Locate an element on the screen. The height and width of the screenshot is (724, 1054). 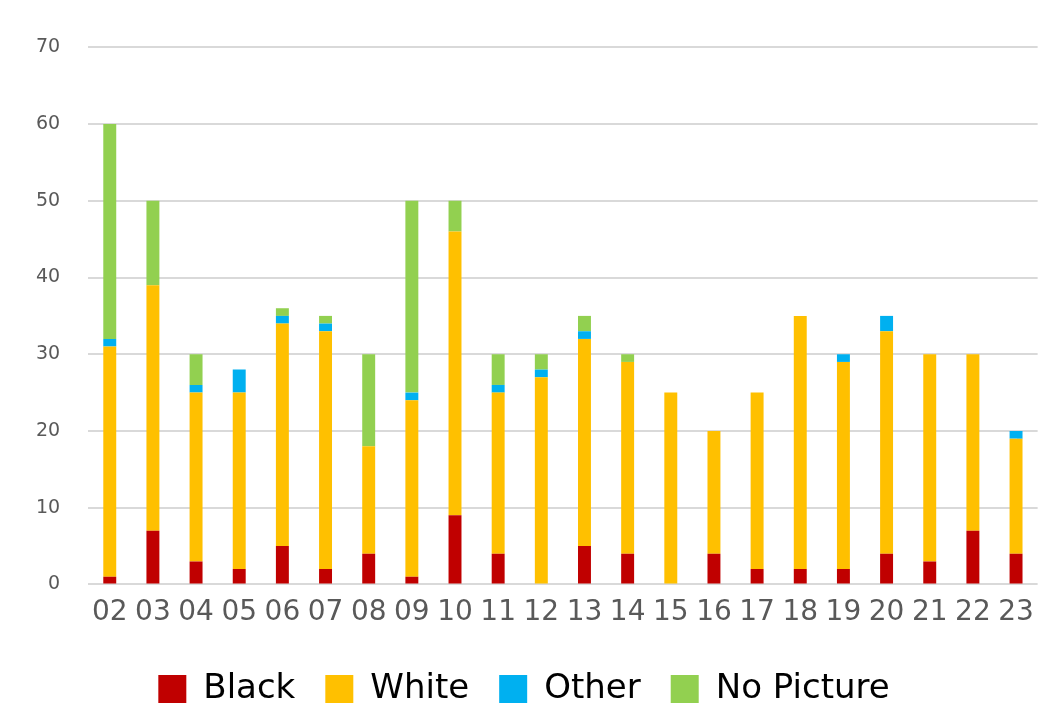
x-tick-label: 17 is located at coordinates (757, 611).